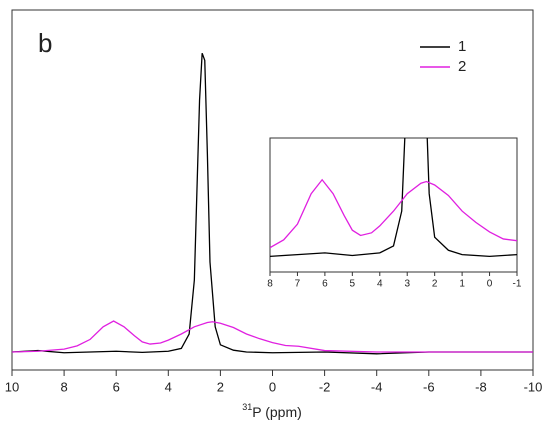  I want to click on x-tick-label: 3, so click(407, 284).